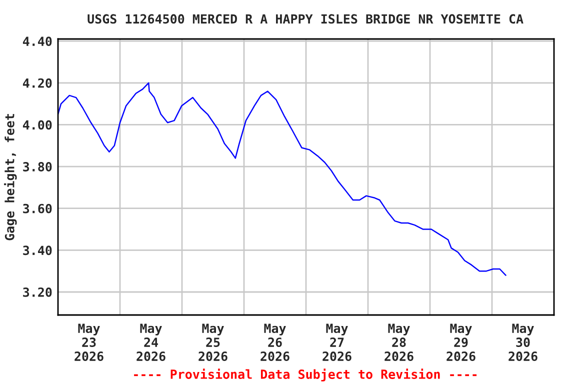  I want to click on y-tick-label: 4.00, so click(37, 125).